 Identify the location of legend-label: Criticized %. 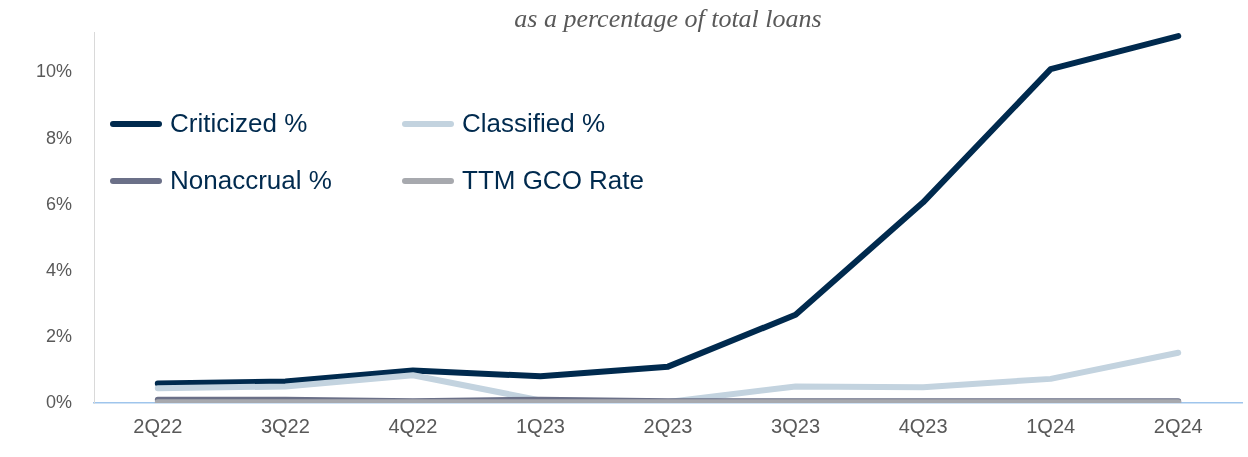
(239, 123).